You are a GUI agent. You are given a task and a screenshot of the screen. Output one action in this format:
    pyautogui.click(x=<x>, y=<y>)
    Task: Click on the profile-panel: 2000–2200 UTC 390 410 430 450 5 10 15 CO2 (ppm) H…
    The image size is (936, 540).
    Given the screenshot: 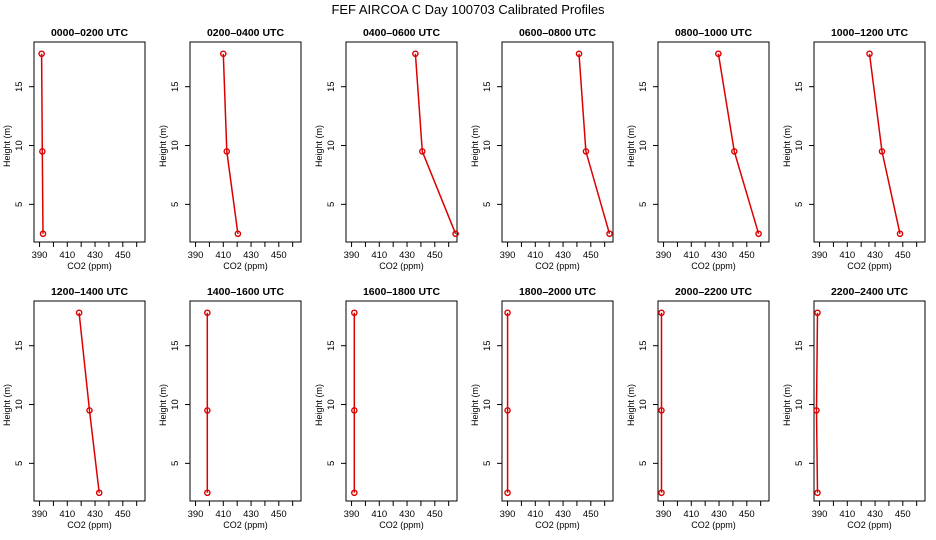 What is the action you would take?
    pyautogui.click(x=698, y=408)
    